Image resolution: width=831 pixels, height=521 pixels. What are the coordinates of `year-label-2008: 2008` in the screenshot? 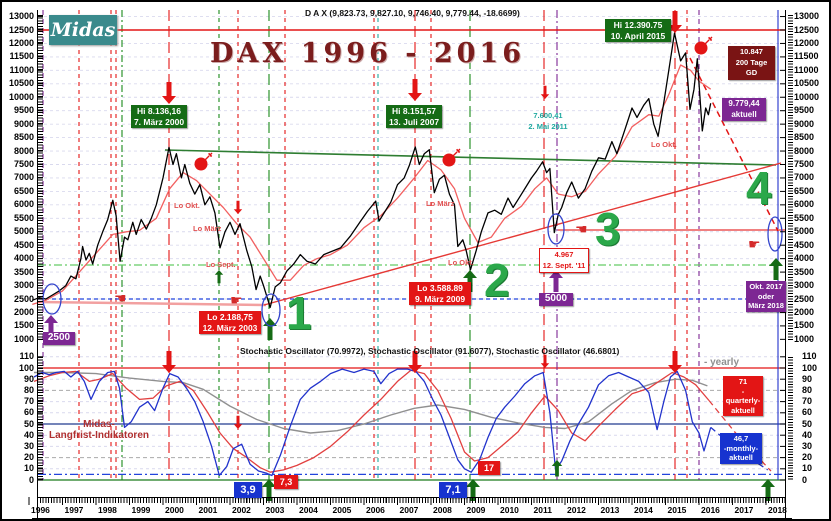 It's located at (442, 510).